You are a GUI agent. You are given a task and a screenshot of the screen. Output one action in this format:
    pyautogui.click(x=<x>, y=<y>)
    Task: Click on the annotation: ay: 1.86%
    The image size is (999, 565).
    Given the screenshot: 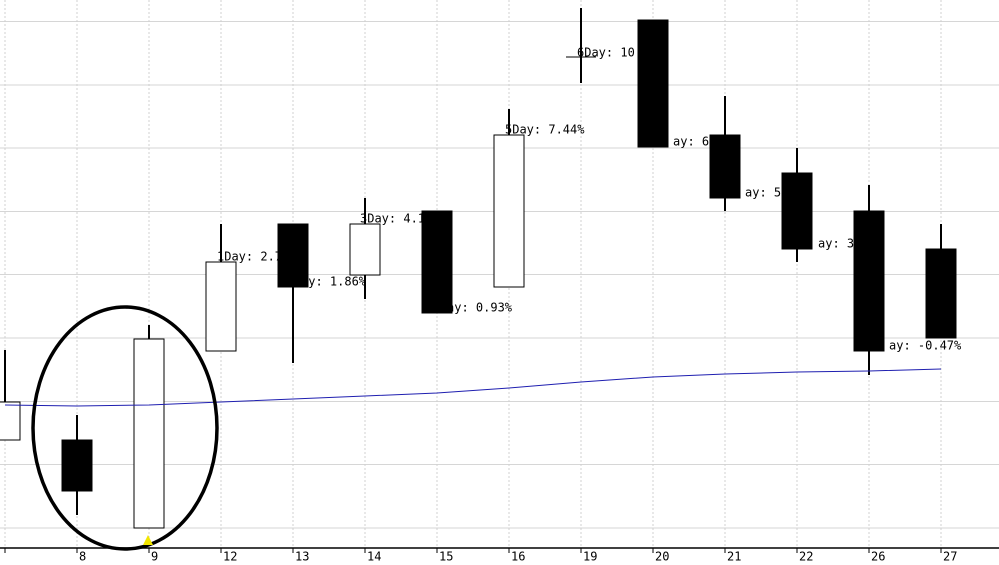 What is the action you would take?
    pyautogui.click(x=334, y=282)
    